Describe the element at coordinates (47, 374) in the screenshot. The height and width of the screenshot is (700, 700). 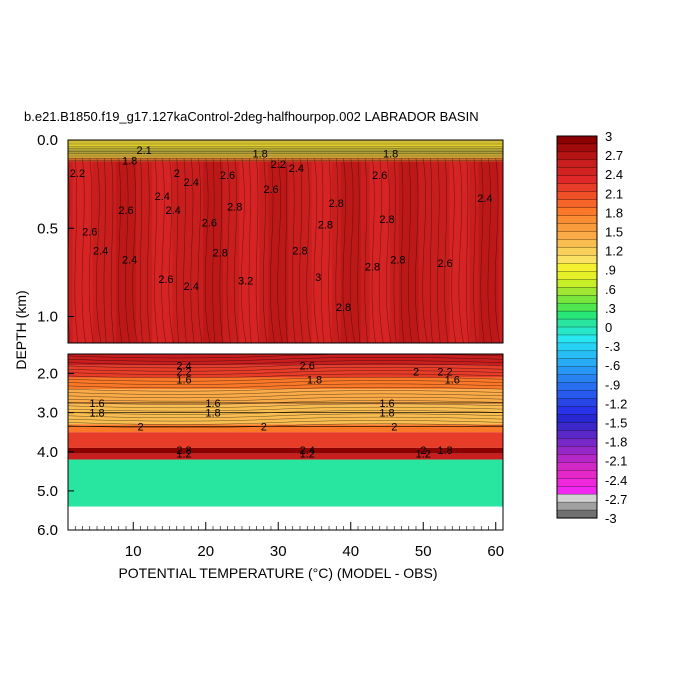
I see `y-tick-label: 2.0` at that location.